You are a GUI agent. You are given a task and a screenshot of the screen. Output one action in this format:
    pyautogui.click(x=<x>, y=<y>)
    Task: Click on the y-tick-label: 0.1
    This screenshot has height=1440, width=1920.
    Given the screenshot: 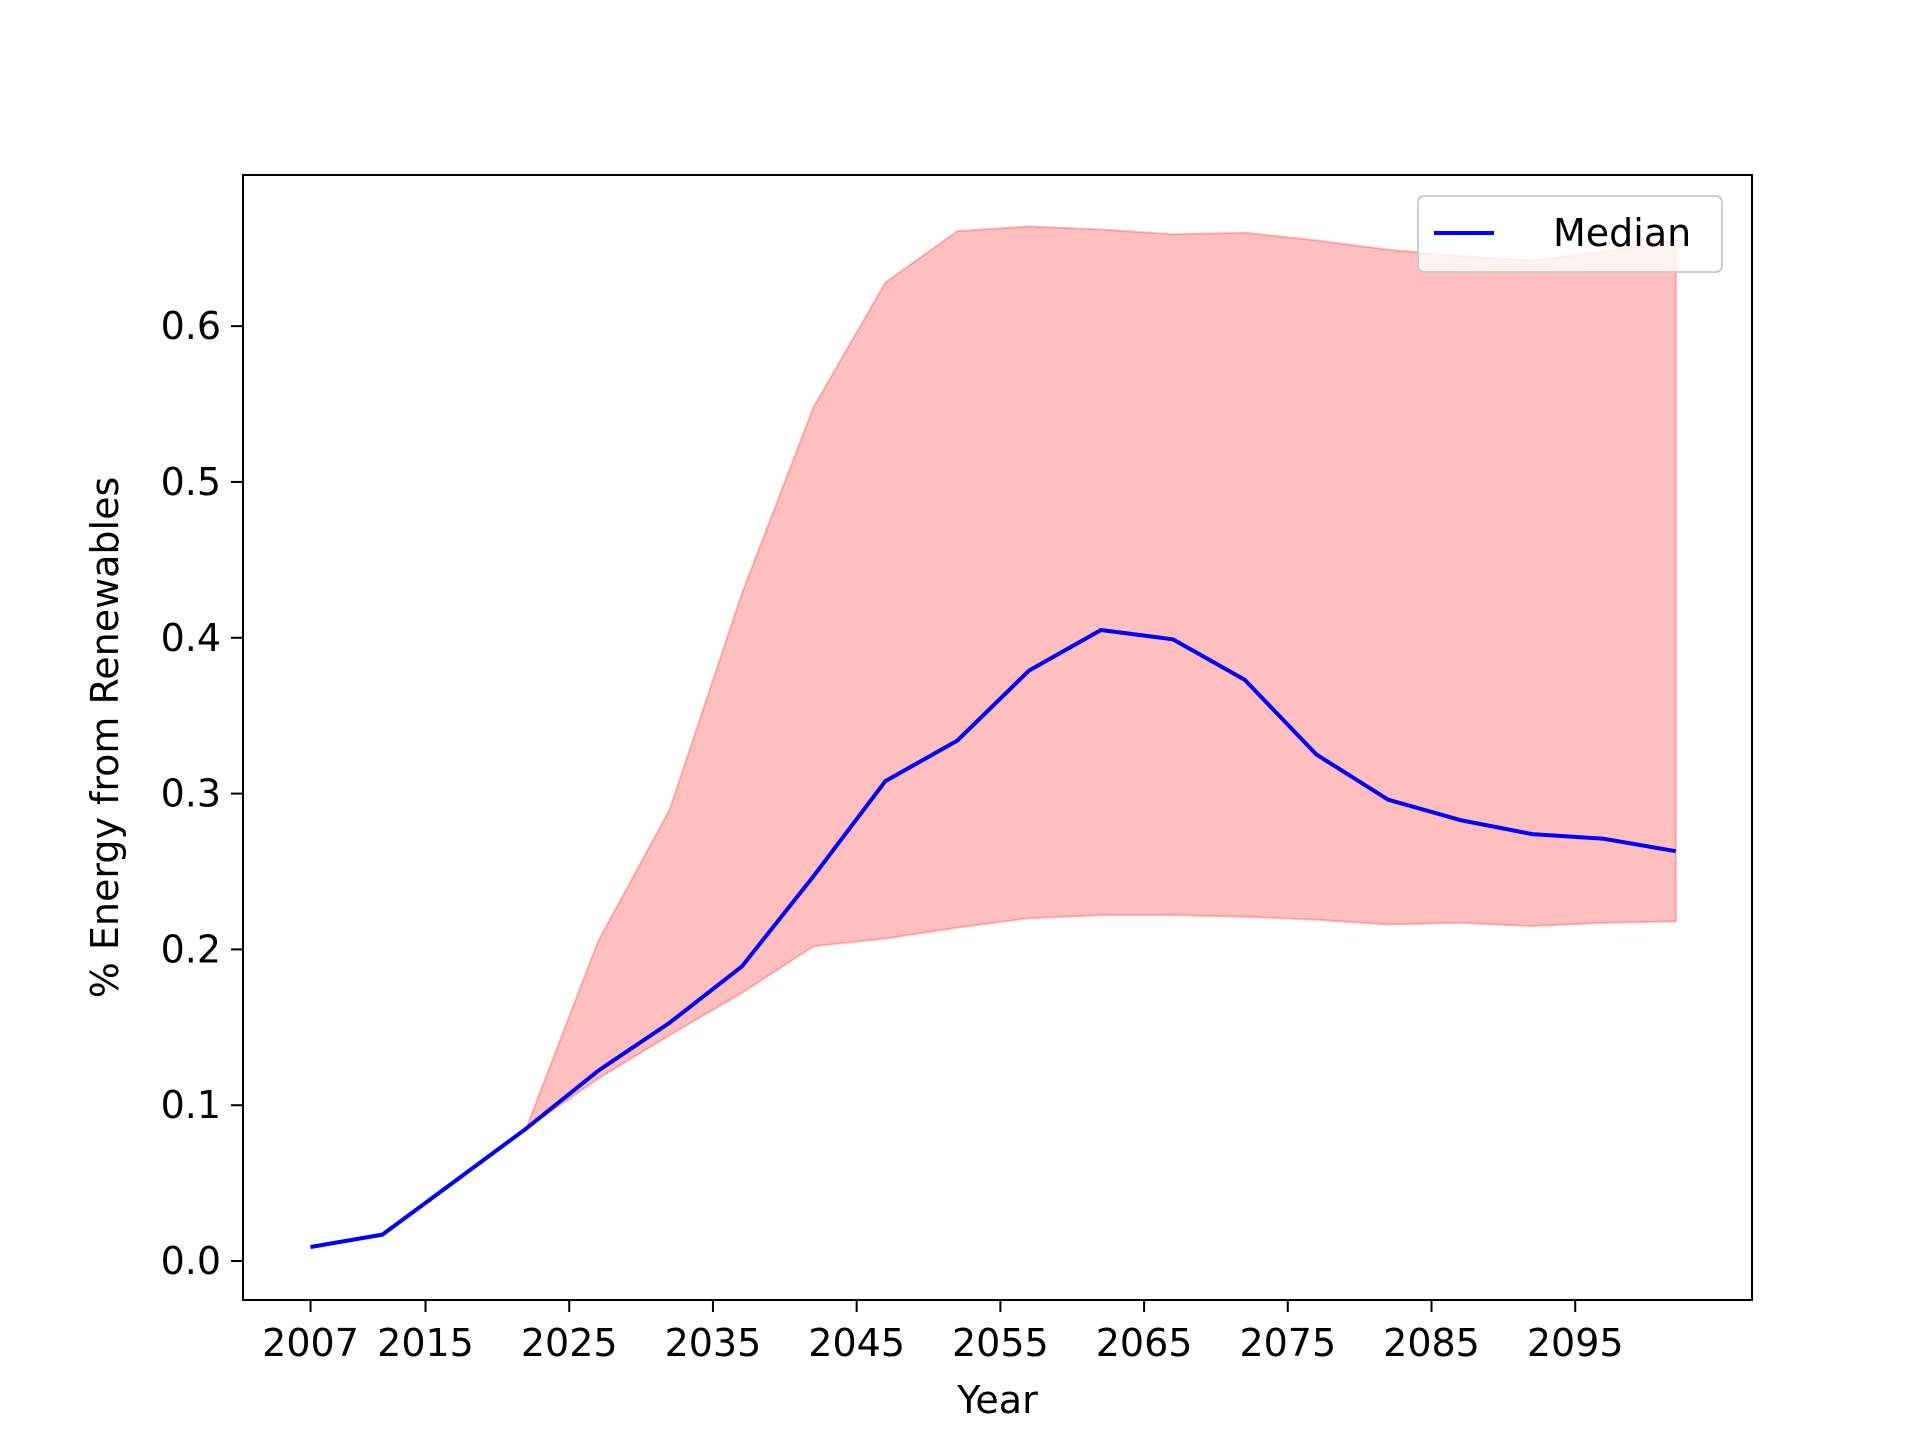 What is the action you would take?
    pyautogui.click(x=191, y=1105)
    